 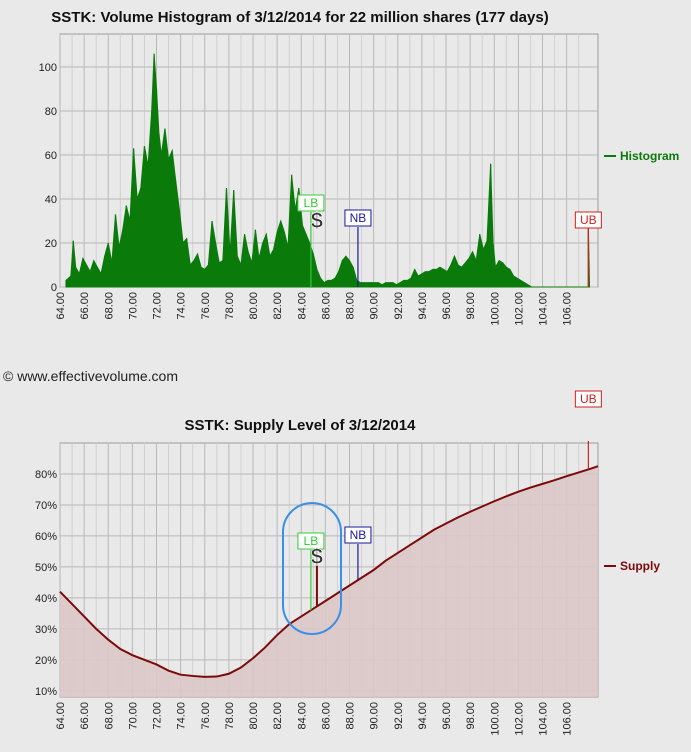 What do you see at coordinates (230, 716) in the screenshot?
I see `supply-x-tick-label: 78.00` at bounding box center [230, 716].